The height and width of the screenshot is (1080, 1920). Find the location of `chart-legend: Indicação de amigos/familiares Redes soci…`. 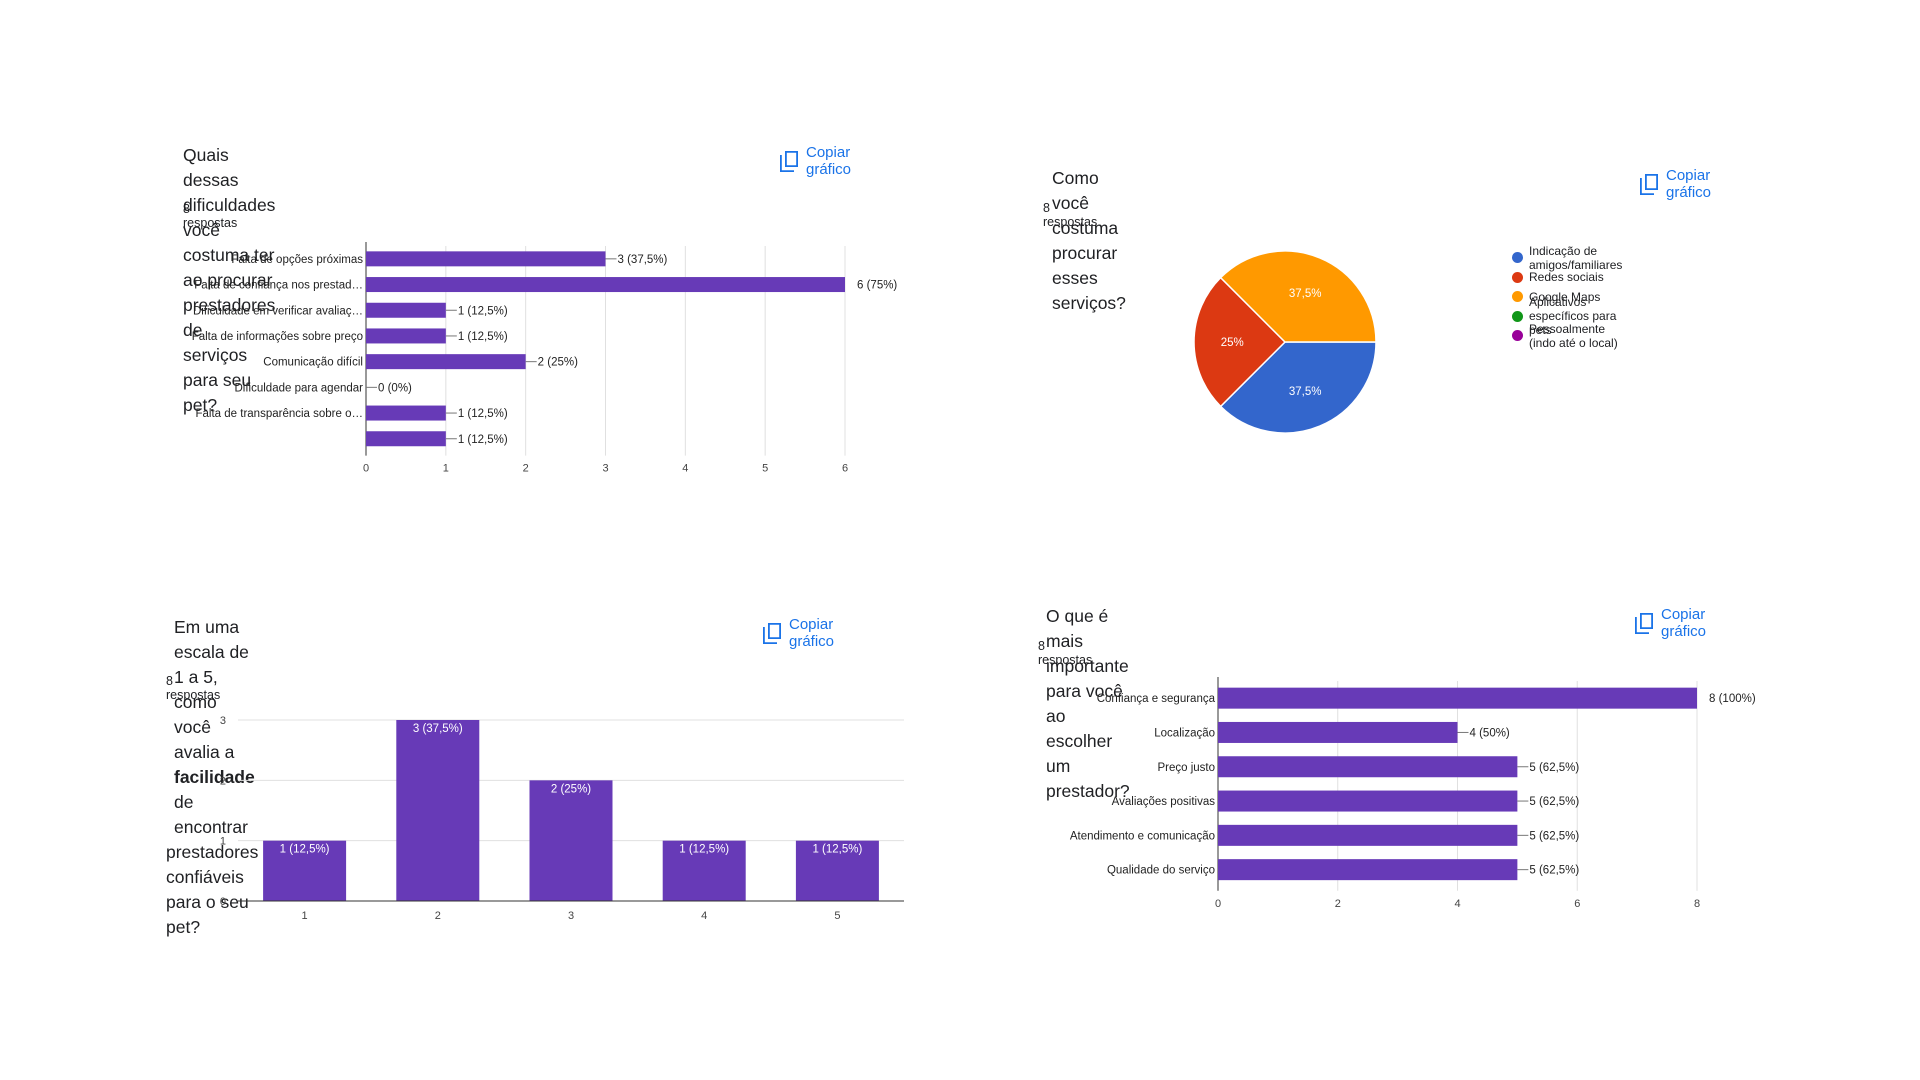

chart-legend: Indicação de amigos/familiares Redes soci… is located at coordinates (1567, 297).